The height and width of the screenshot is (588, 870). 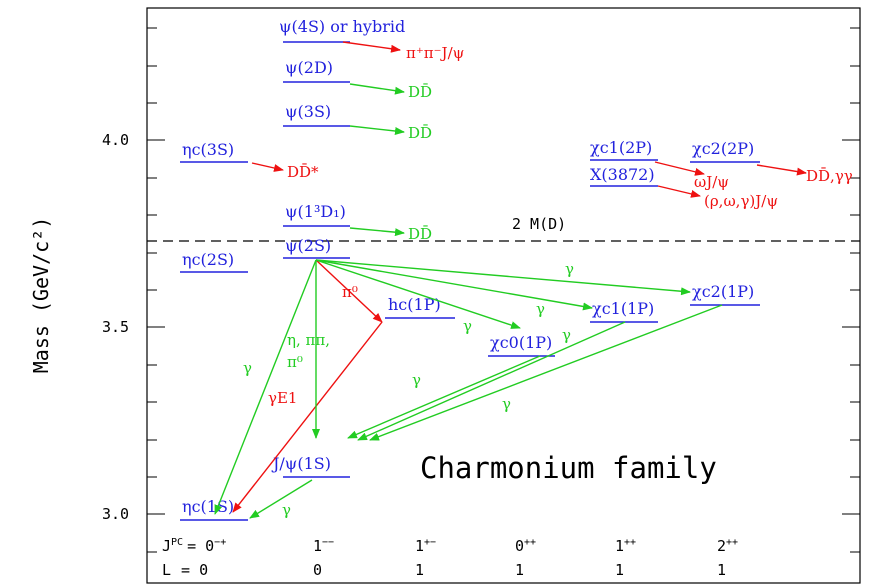 I want to click on arrow-psi2s-hc-pi0, so click(x=349, y=291).